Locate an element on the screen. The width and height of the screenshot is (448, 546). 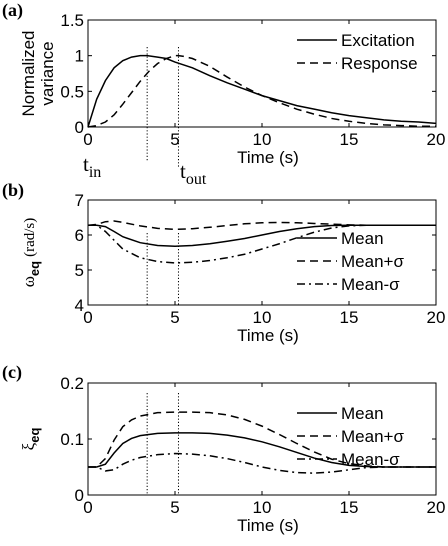
y-axis-label-symbol: ω is located at coordinates (28, 281).